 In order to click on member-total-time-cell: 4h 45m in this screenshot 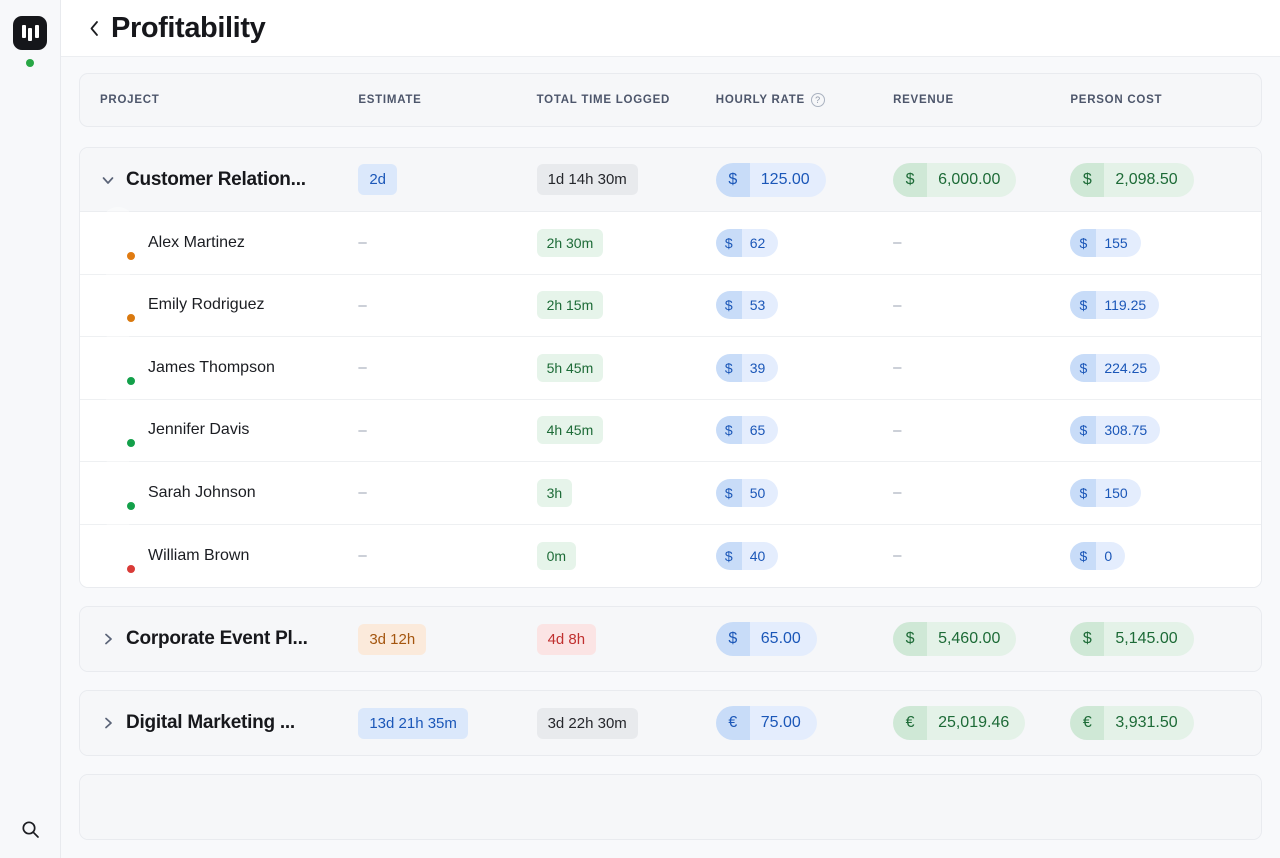, I will do `click(626, 430)`.